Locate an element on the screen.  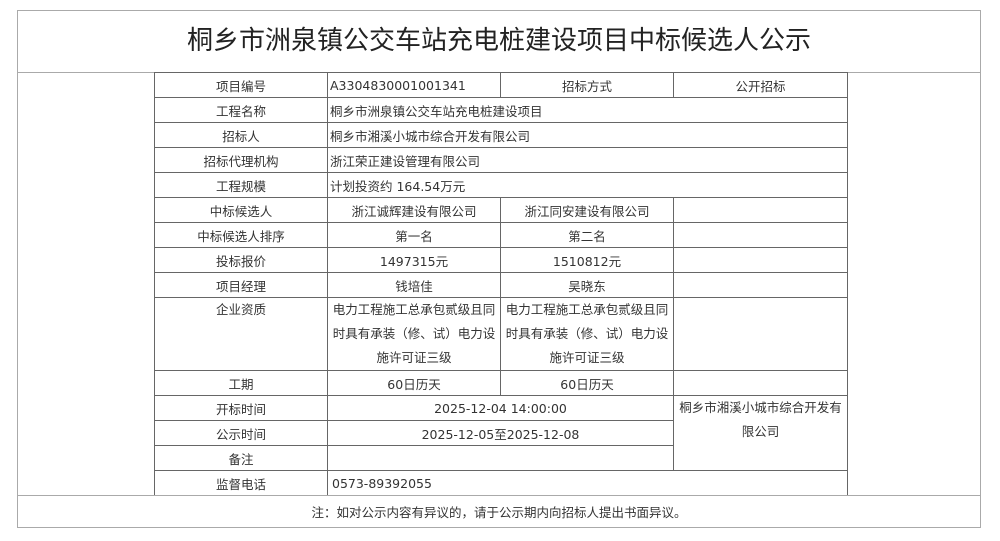
row-label: 中标候选人 is located at coordinates (241, 210).